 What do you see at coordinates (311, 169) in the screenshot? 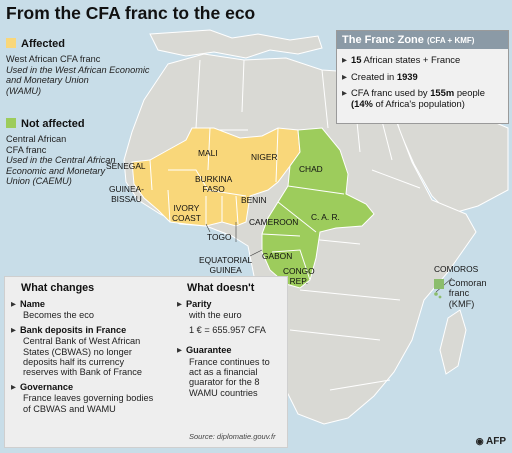
I see `label-chad: CHAD` at bounding box center [311, 169].